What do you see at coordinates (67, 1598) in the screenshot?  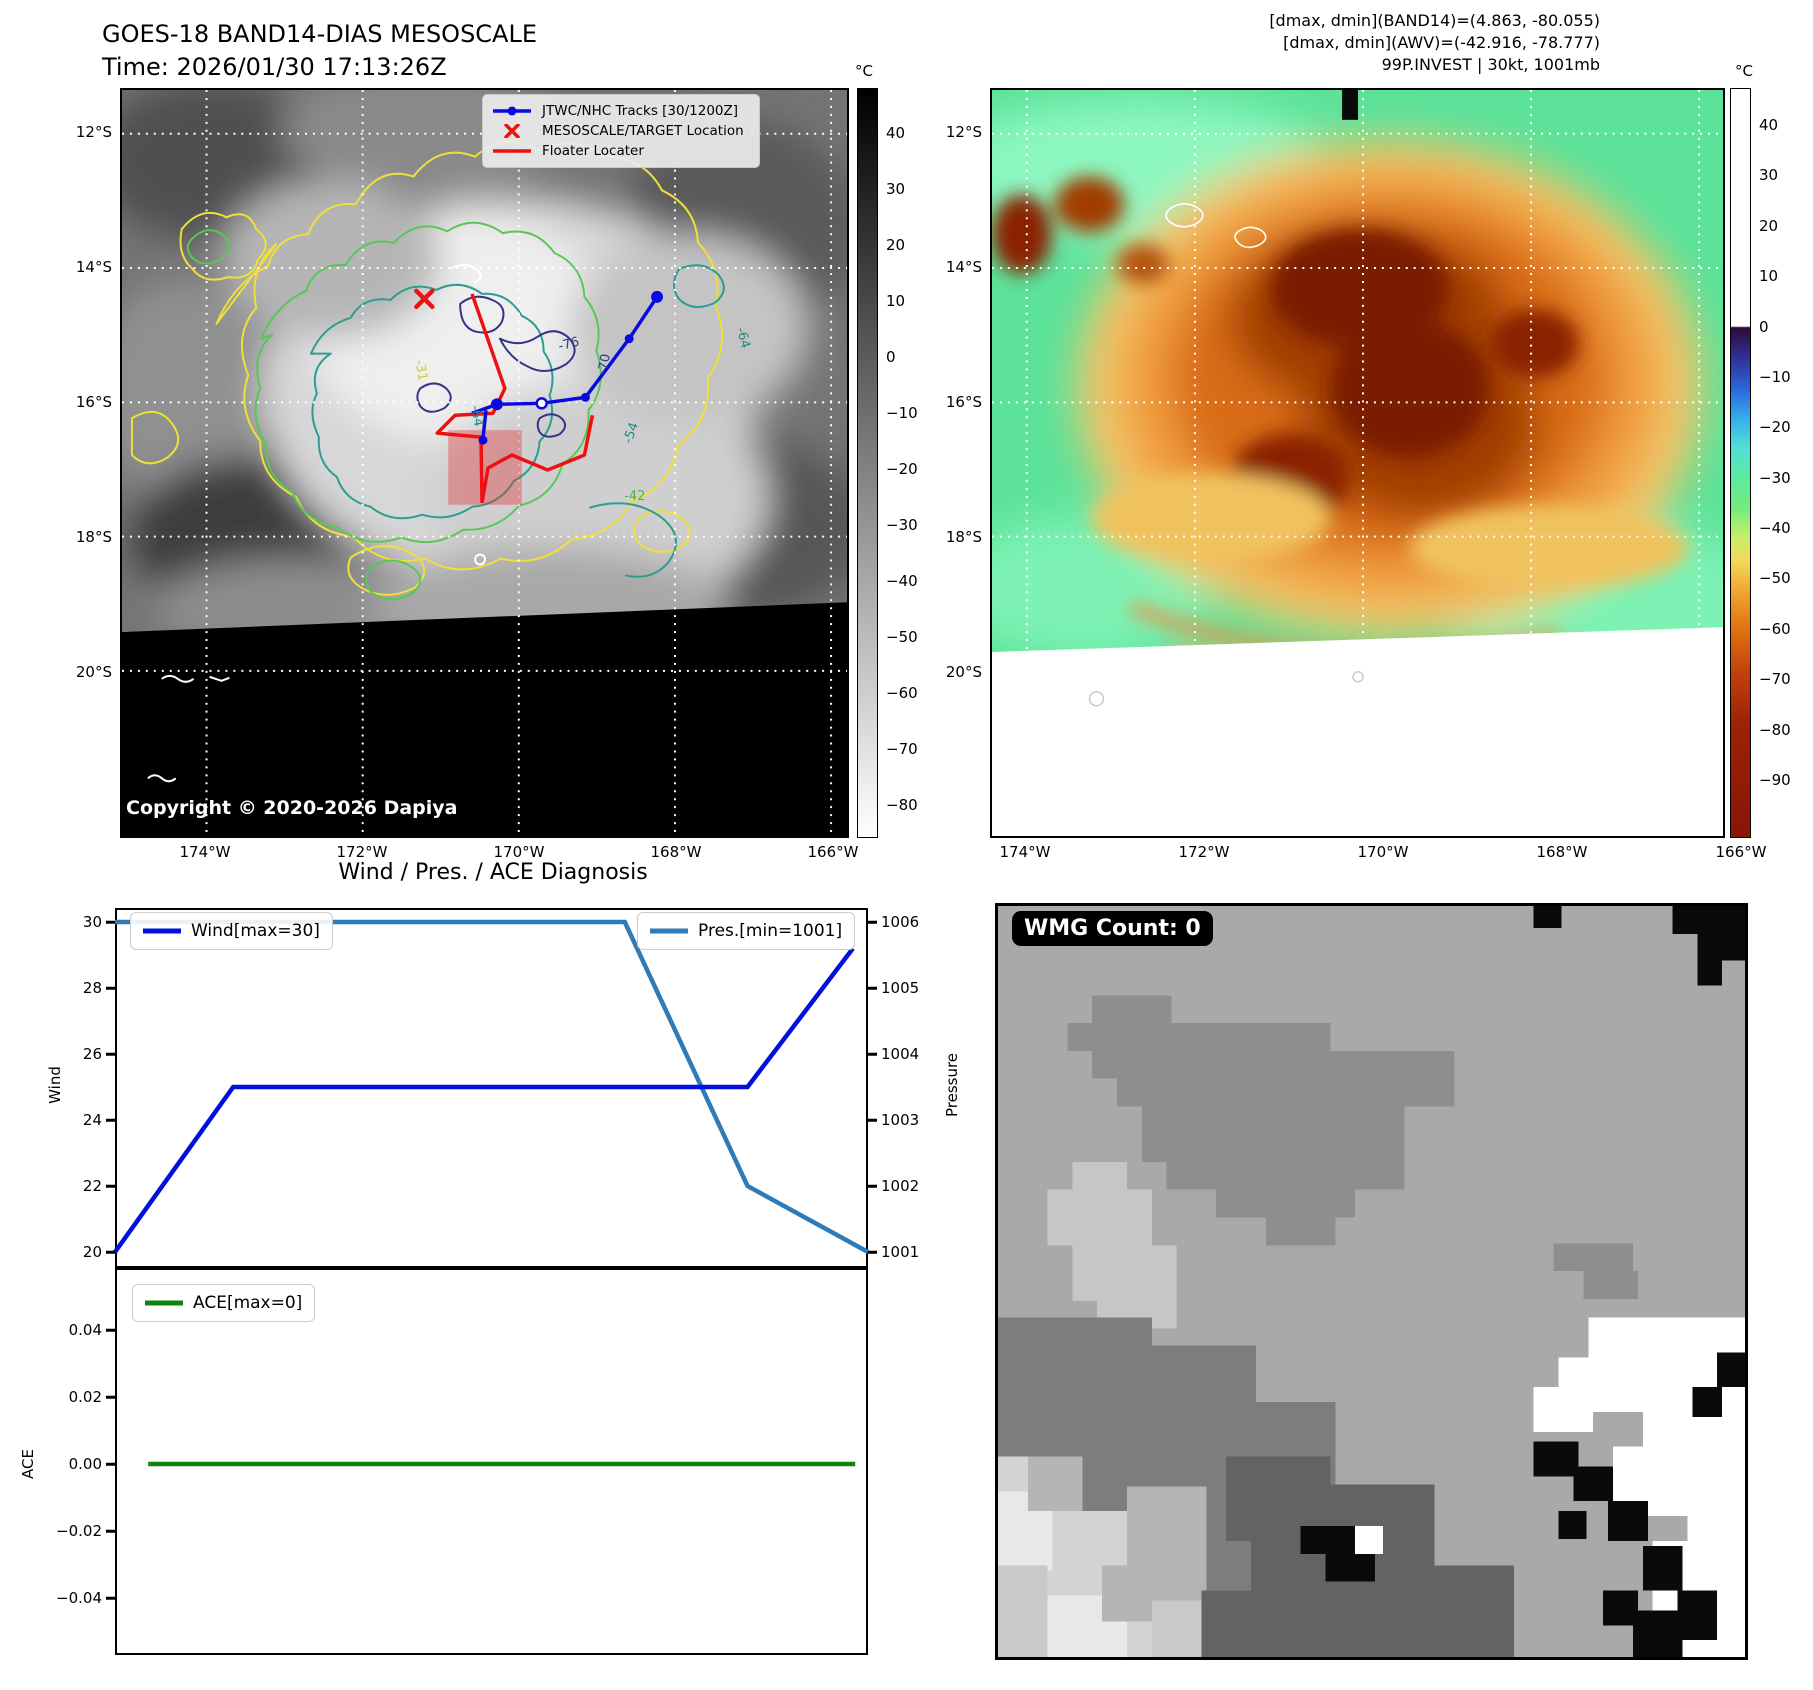 I see `ace-tick-label: −0.04` at bounding box center [67, 1598].